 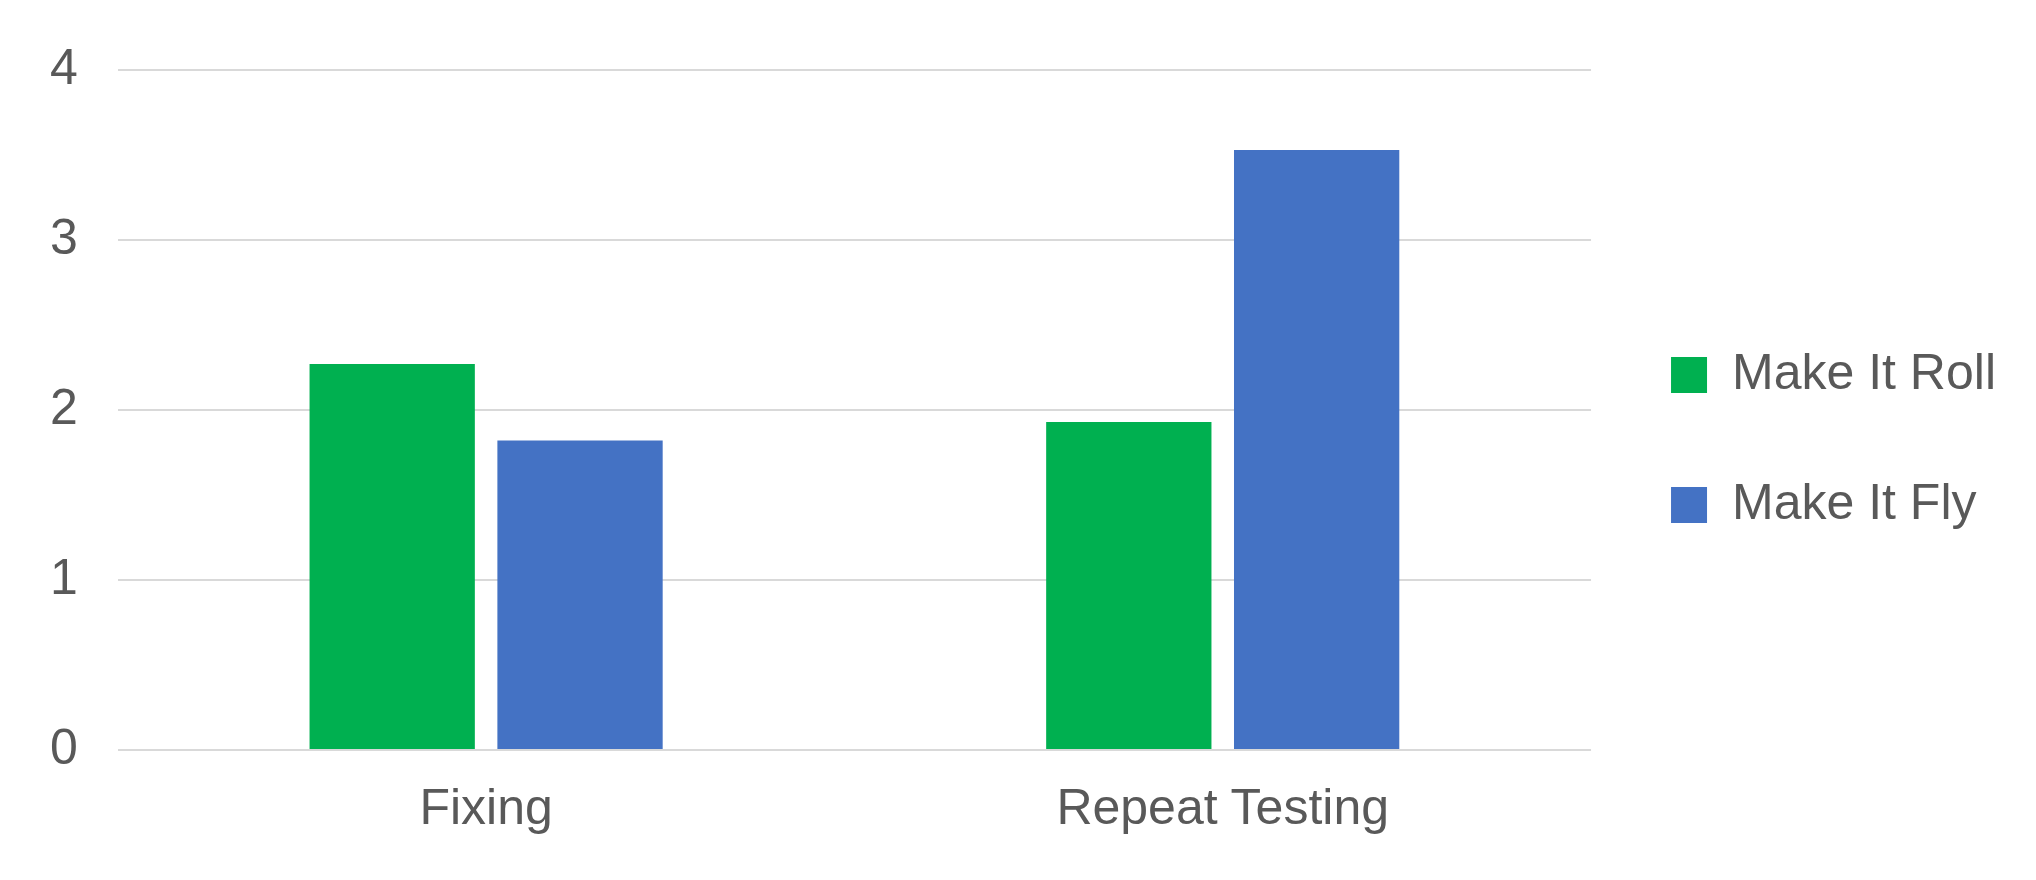 I want to click on y-tick-label: 0, so click(x=64, y=746).